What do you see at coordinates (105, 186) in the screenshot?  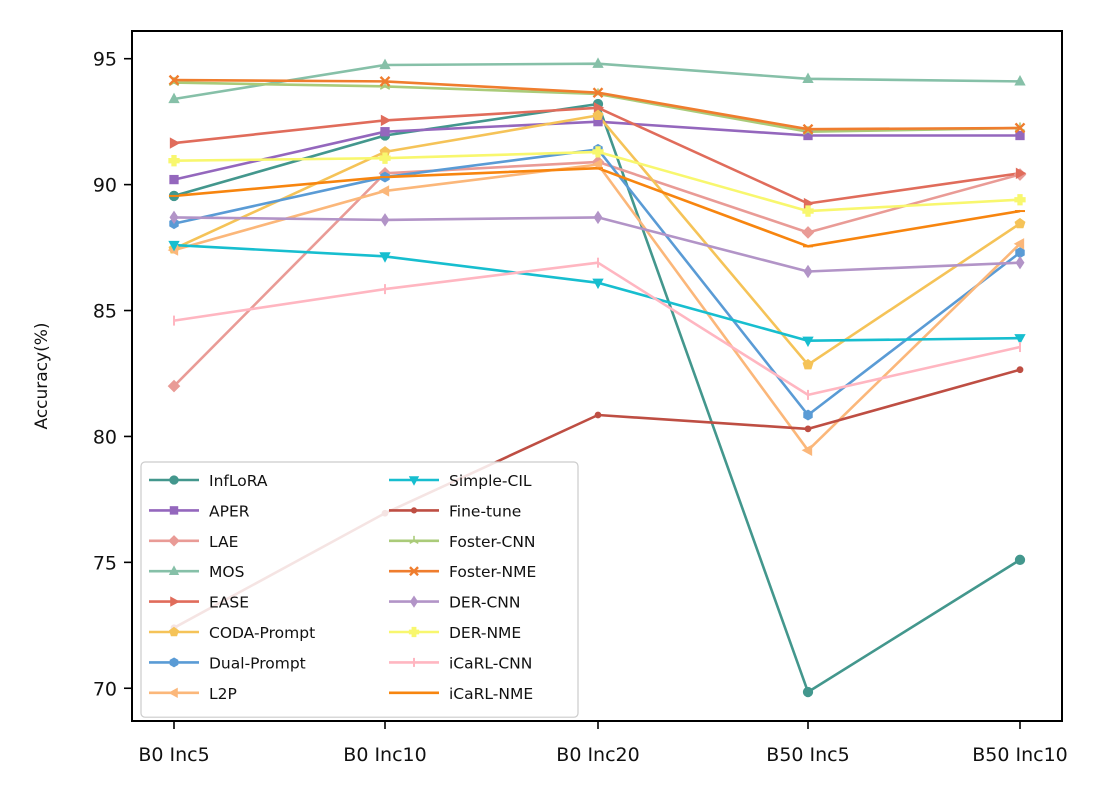 I see `y-tick-label: 90` at bounding box center [105, 186].